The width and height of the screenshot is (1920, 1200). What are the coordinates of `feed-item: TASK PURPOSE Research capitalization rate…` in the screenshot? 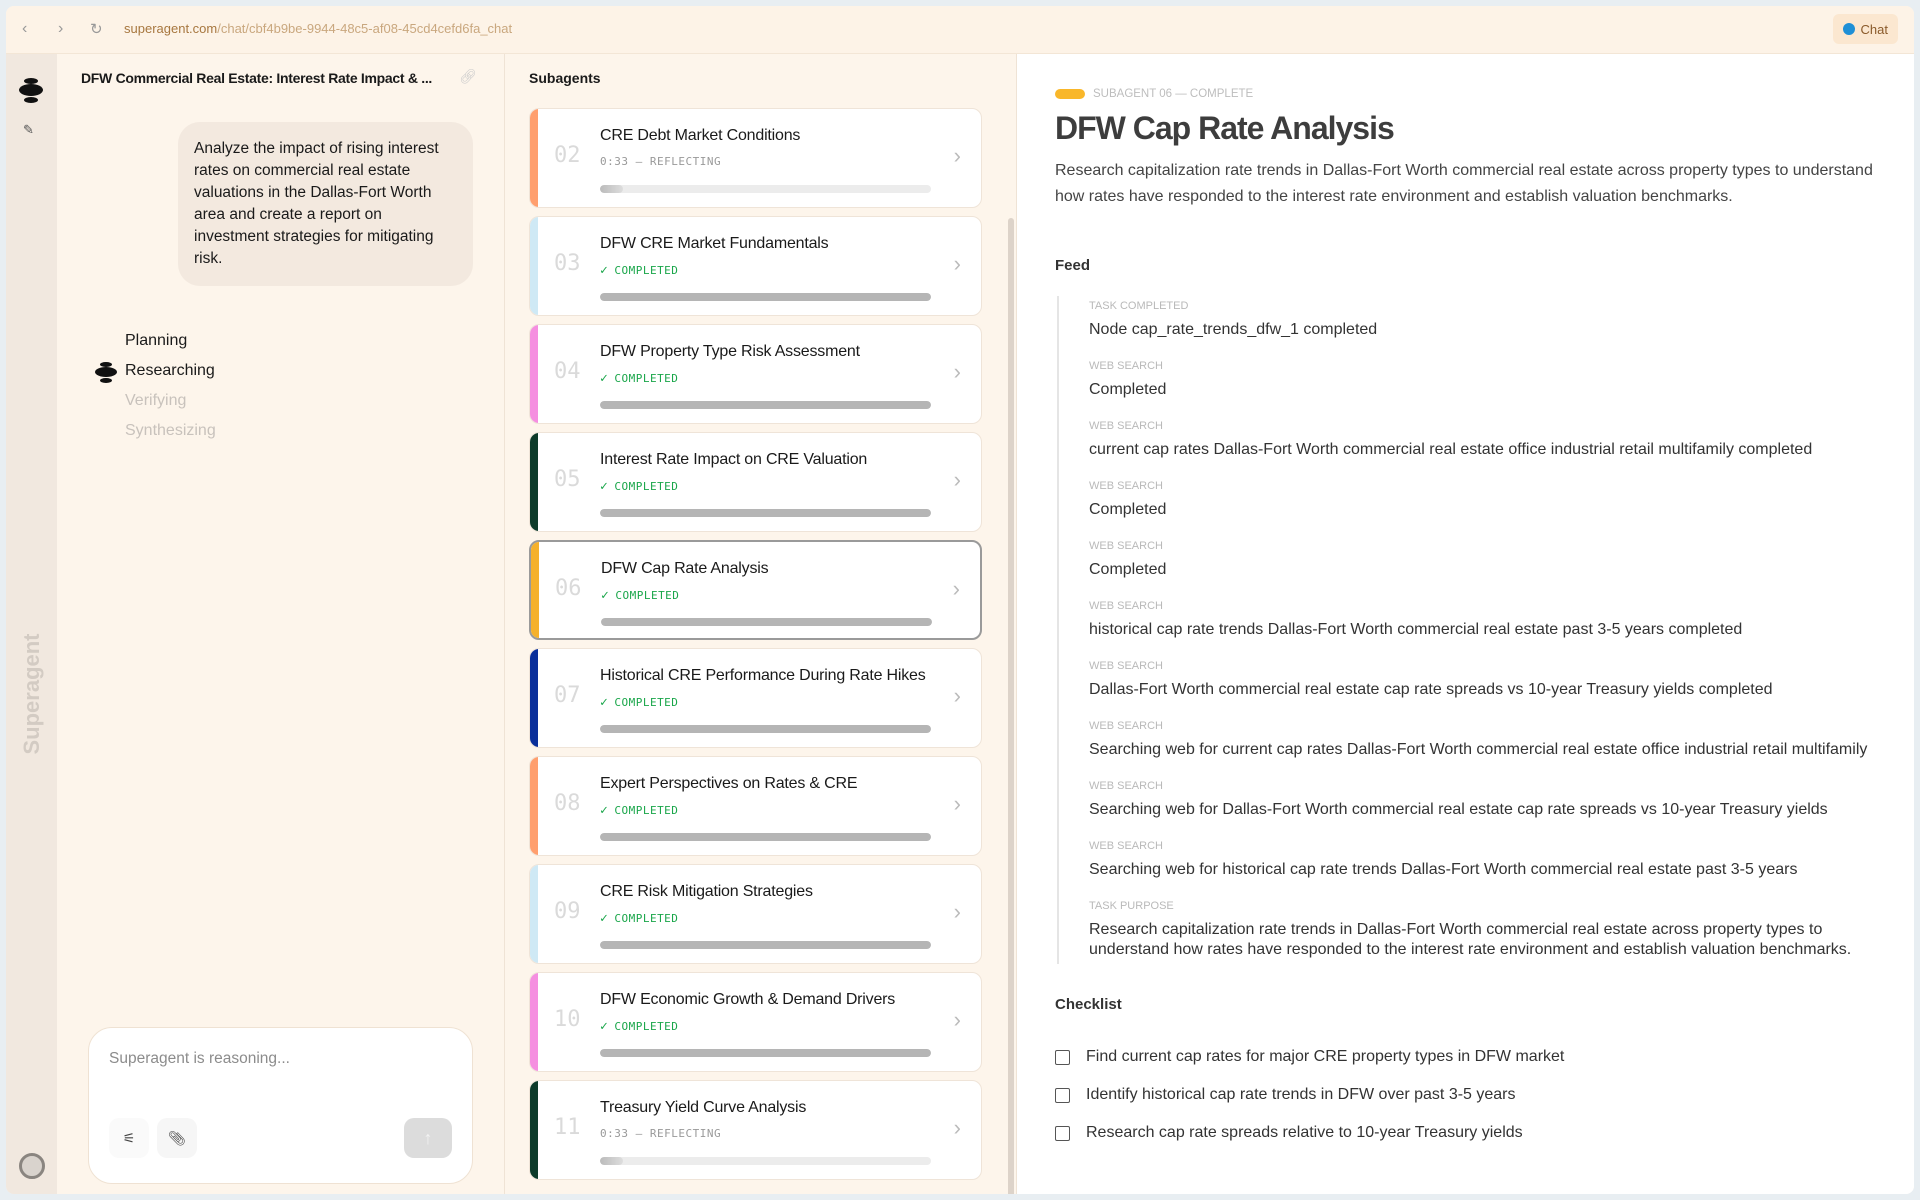 It's located at (1483, 930).